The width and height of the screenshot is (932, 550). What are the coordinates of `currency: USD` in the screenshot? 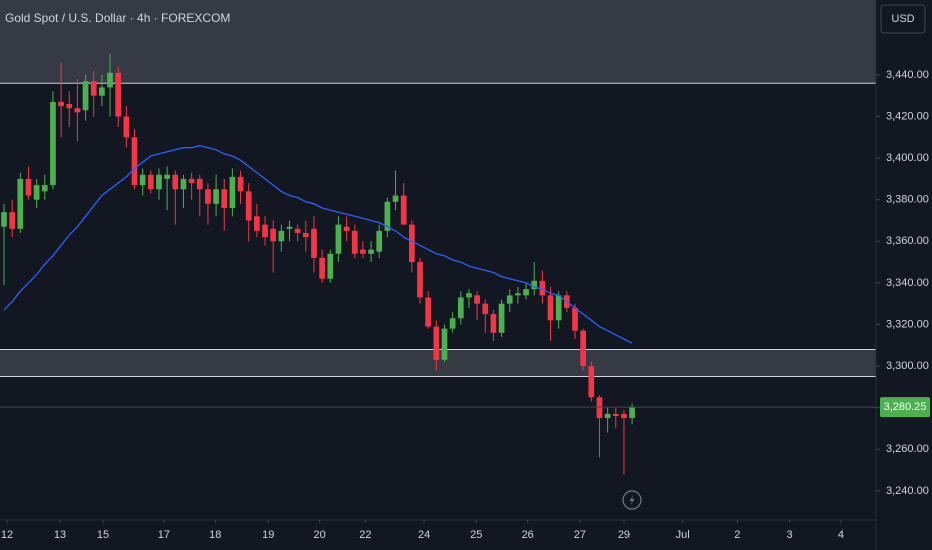 It's located at (902, 19).